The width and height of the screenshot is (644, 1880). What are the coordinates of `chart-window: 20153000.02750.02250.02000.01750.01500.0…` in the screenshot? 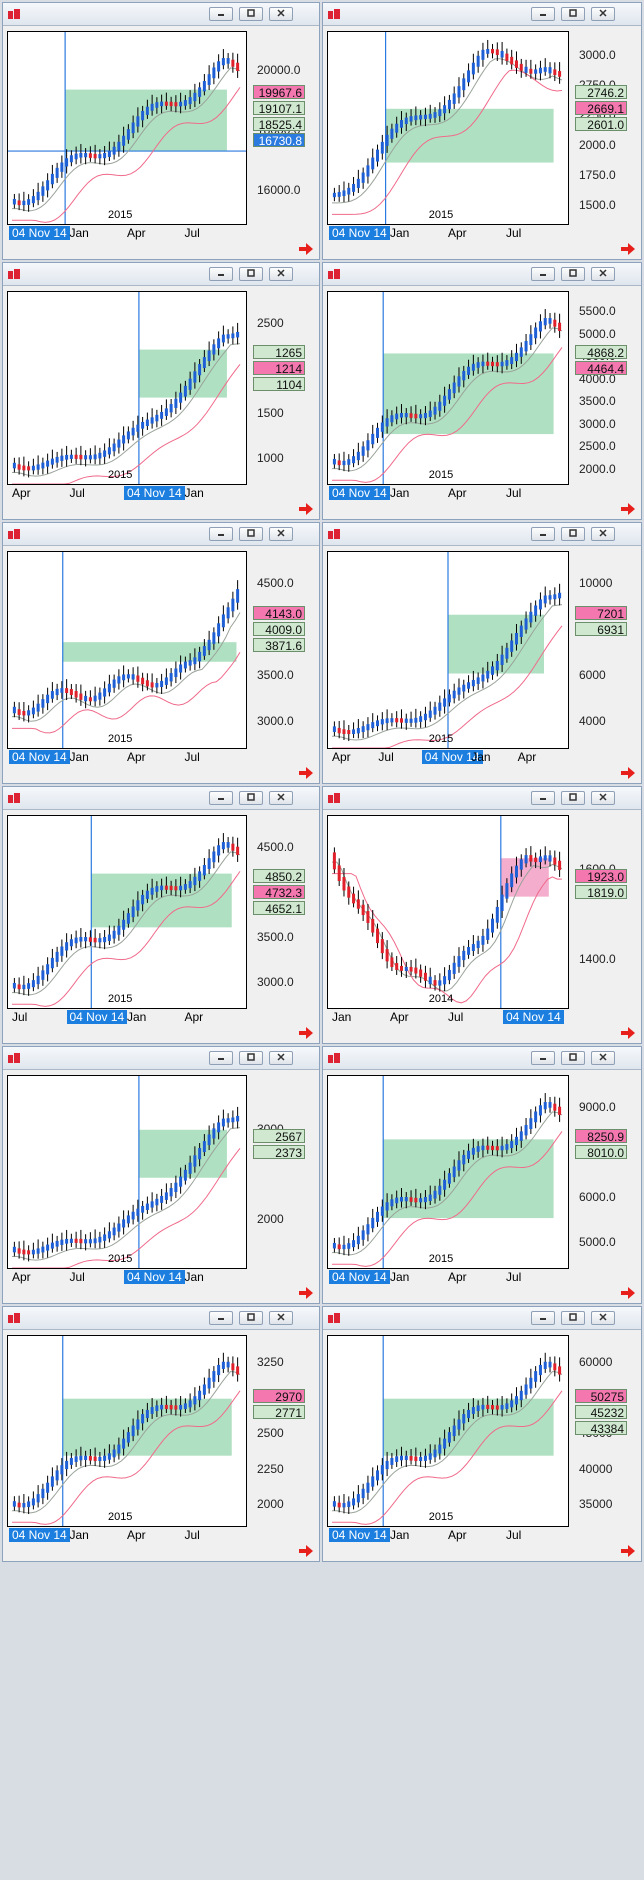 It's located at (482, 131).